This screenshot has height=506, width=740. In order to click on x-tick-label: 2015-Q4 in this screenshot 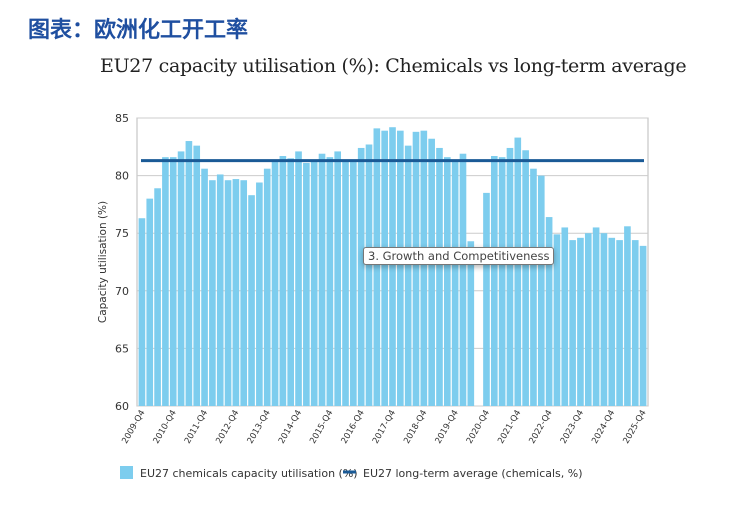, I will do `click(321, 427)`.